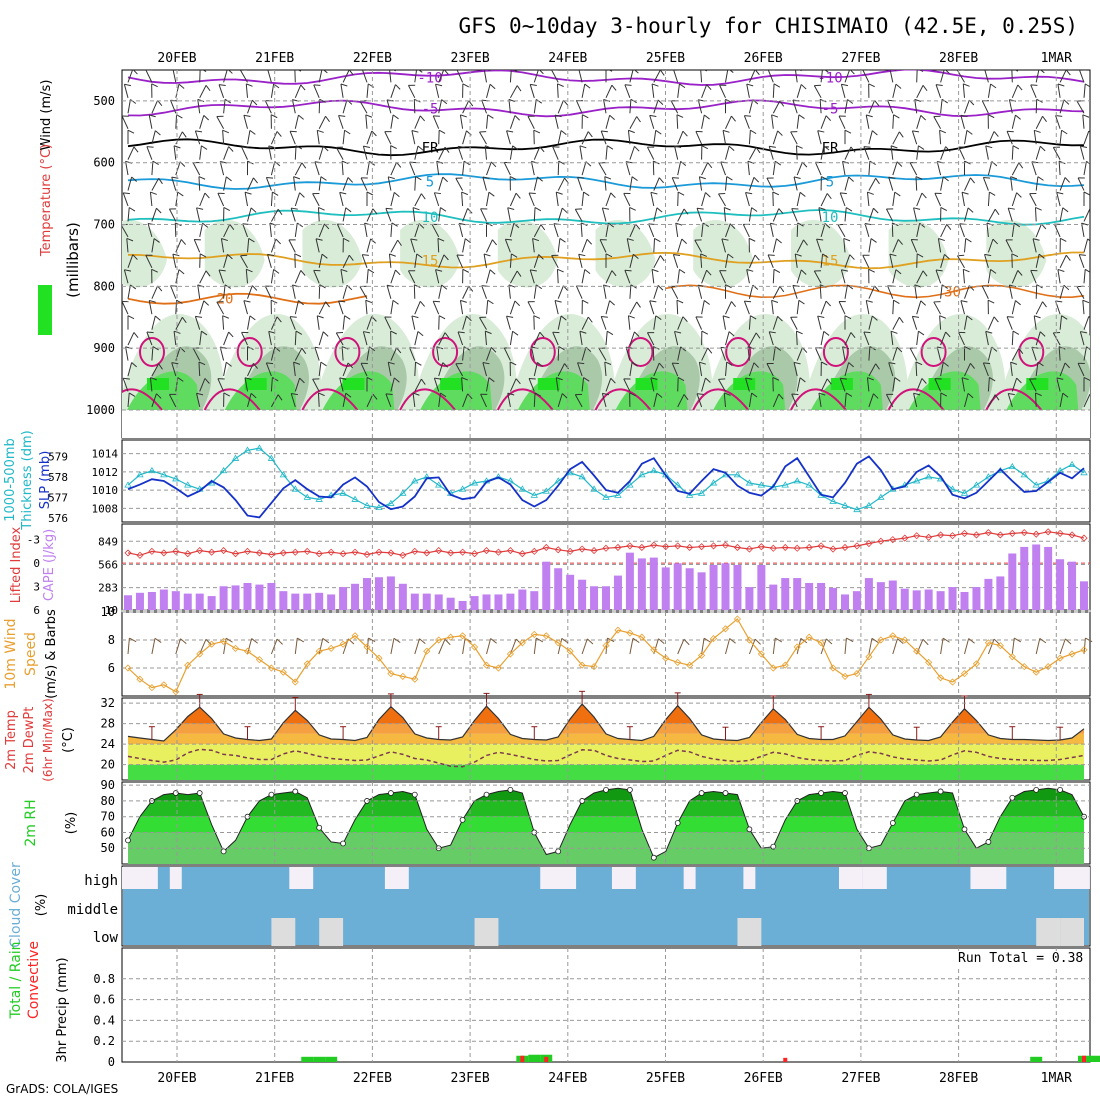 This screenshot has width=1100, height=1100. I want to click on lifted-index-line, so click(606, 543).